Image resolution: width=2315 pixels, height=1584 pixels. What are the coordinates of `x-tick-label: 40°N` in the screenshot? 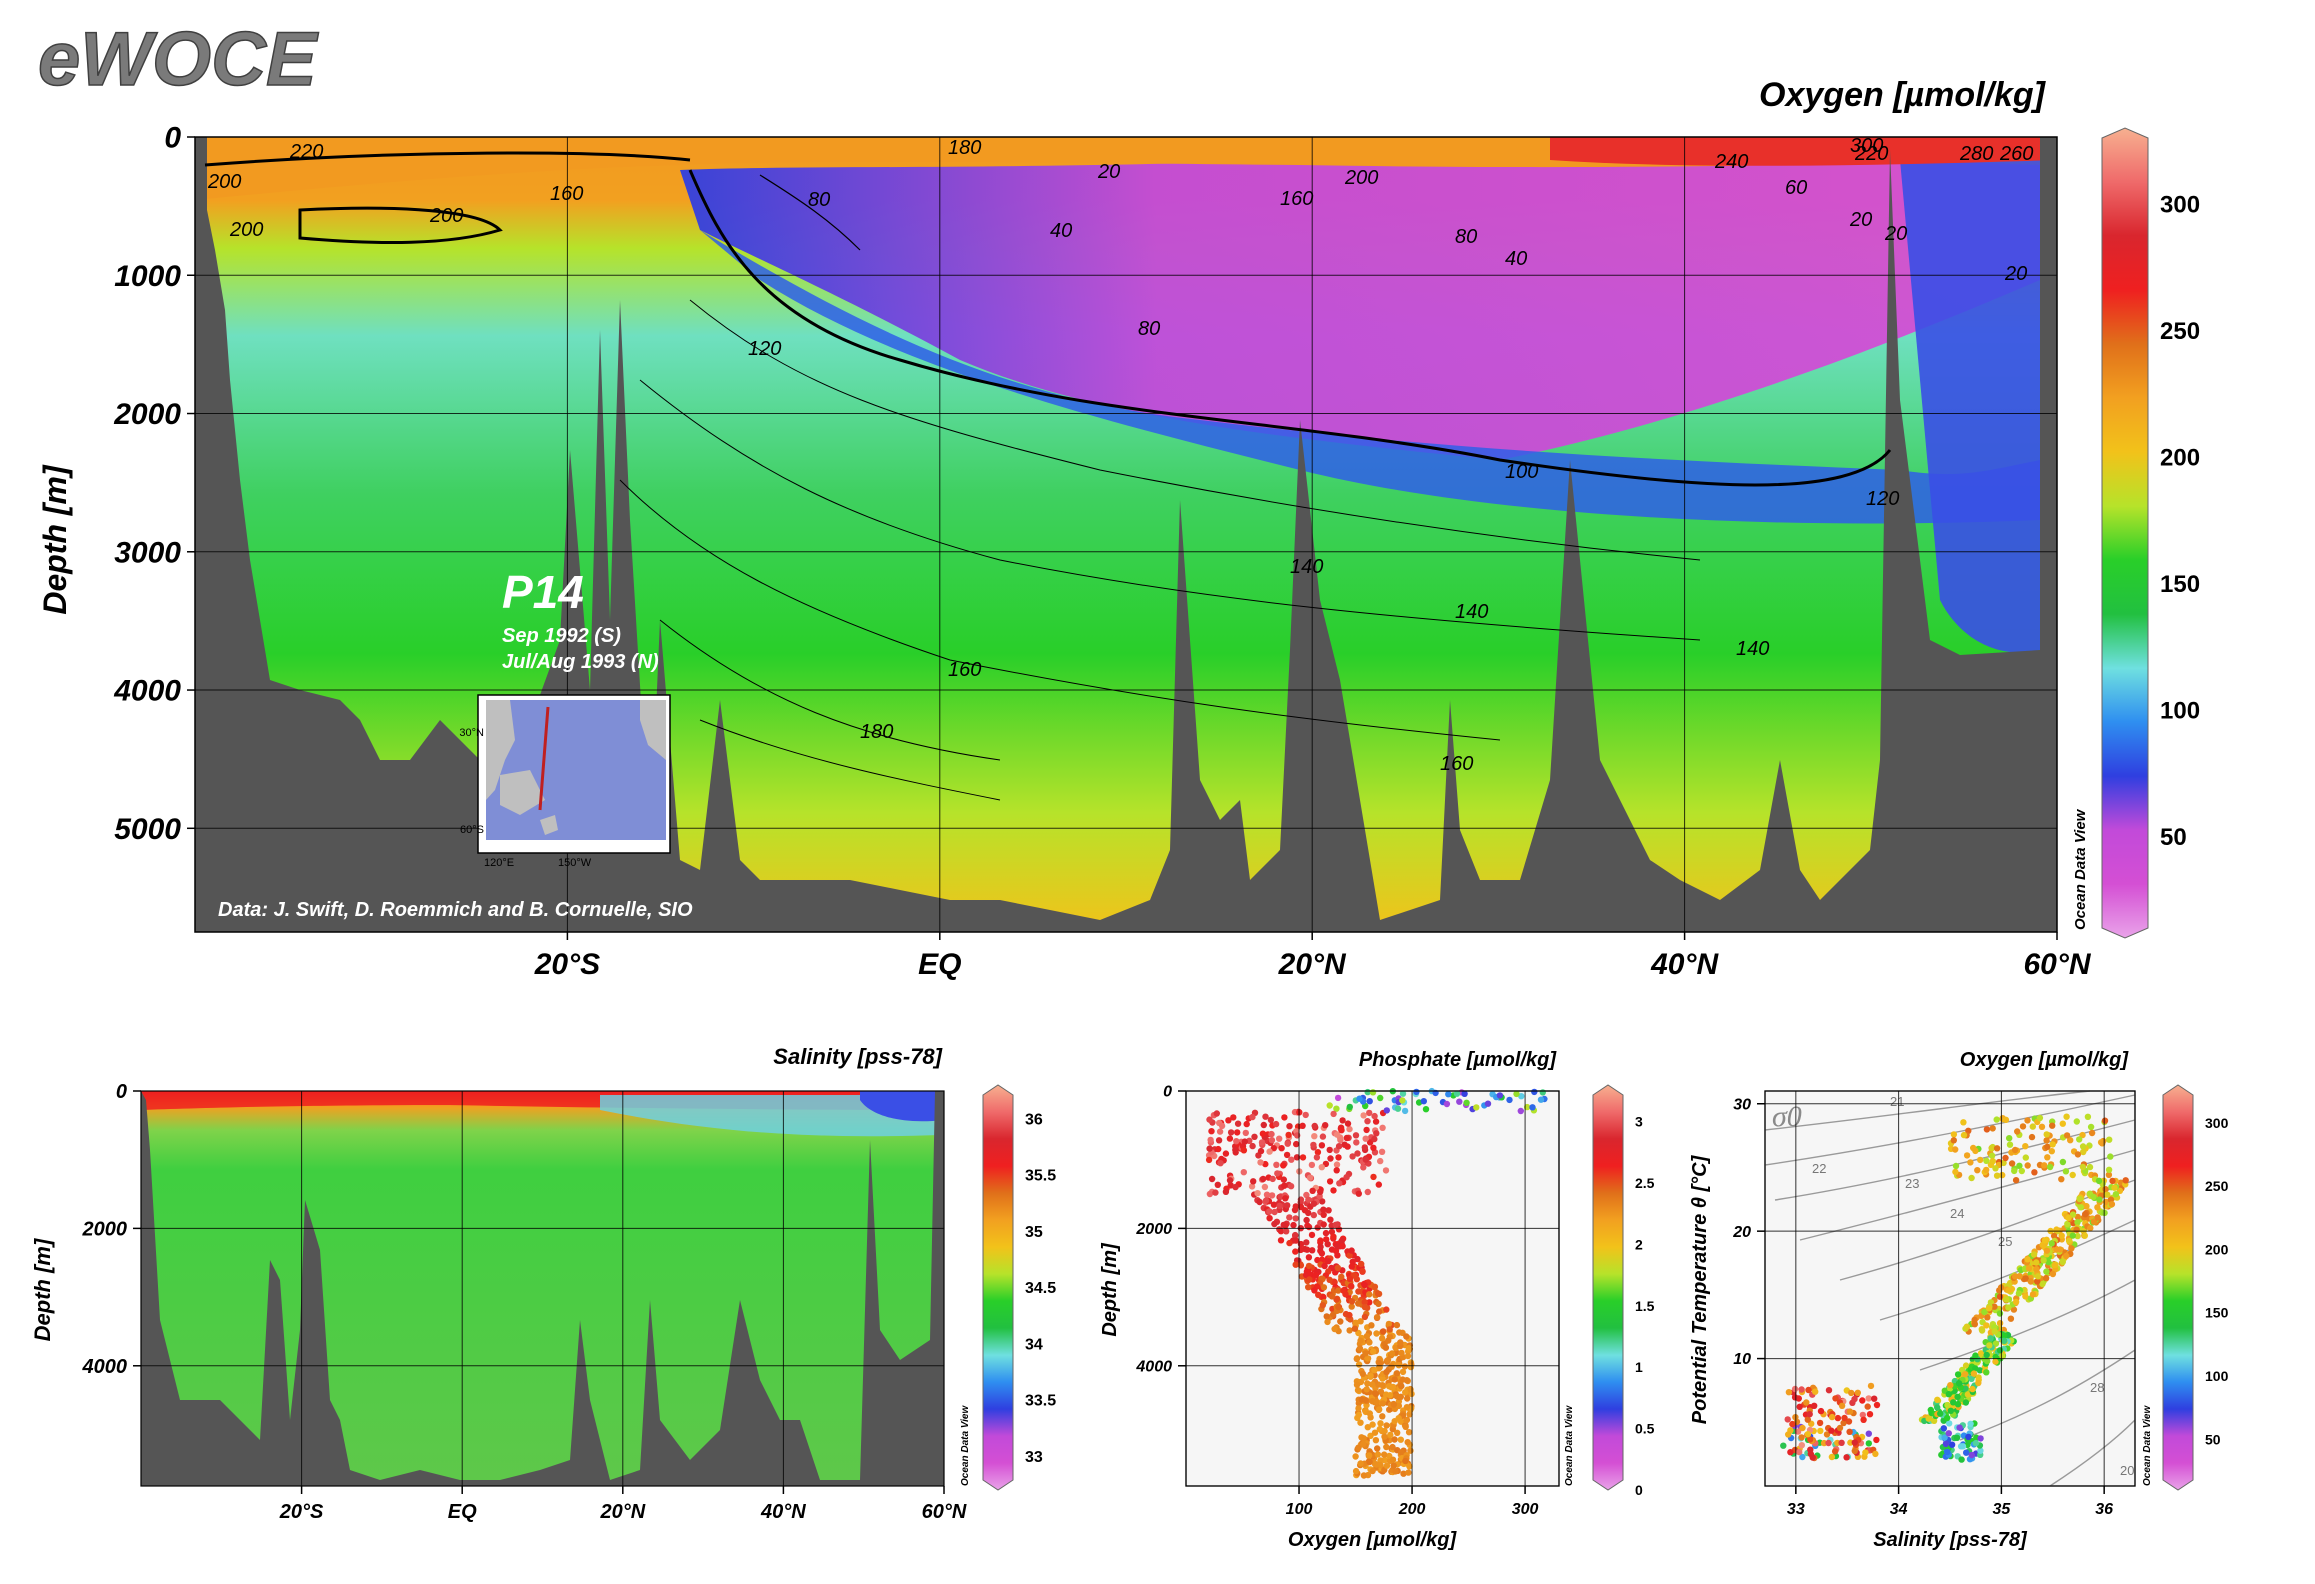 It's located at (1684, 964).